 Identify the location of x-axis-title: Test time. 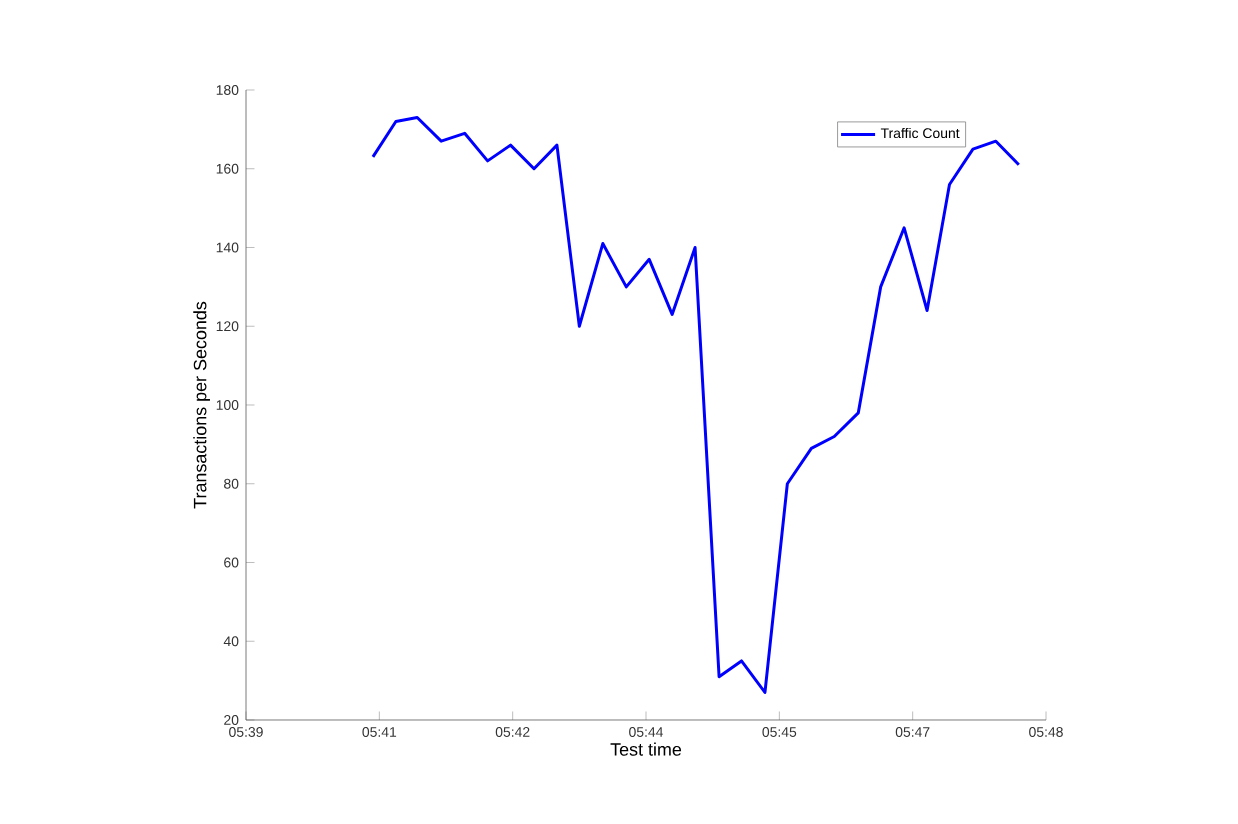
(646, 749).